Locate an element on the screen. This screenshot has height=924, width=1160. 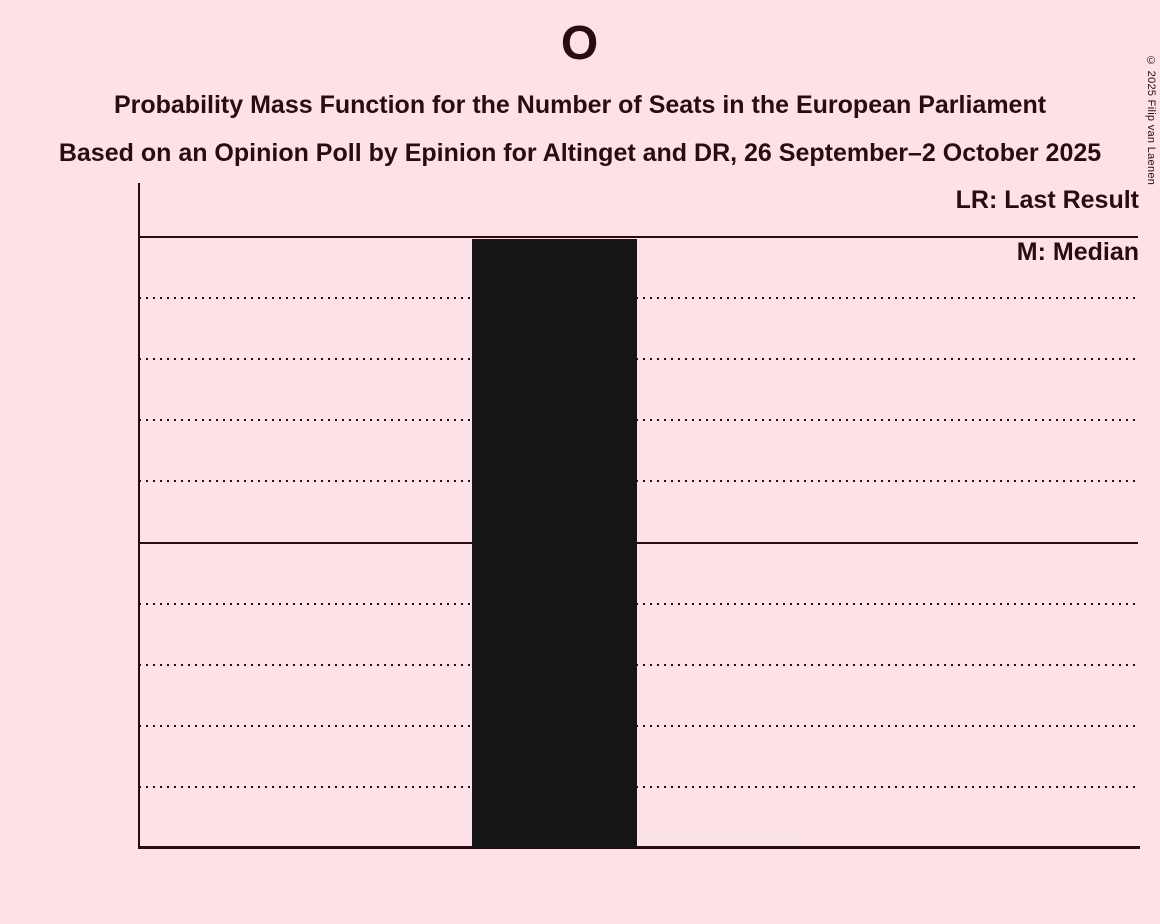
legend-last-result: LR: Last Result is located at coordinates (1047, 200).